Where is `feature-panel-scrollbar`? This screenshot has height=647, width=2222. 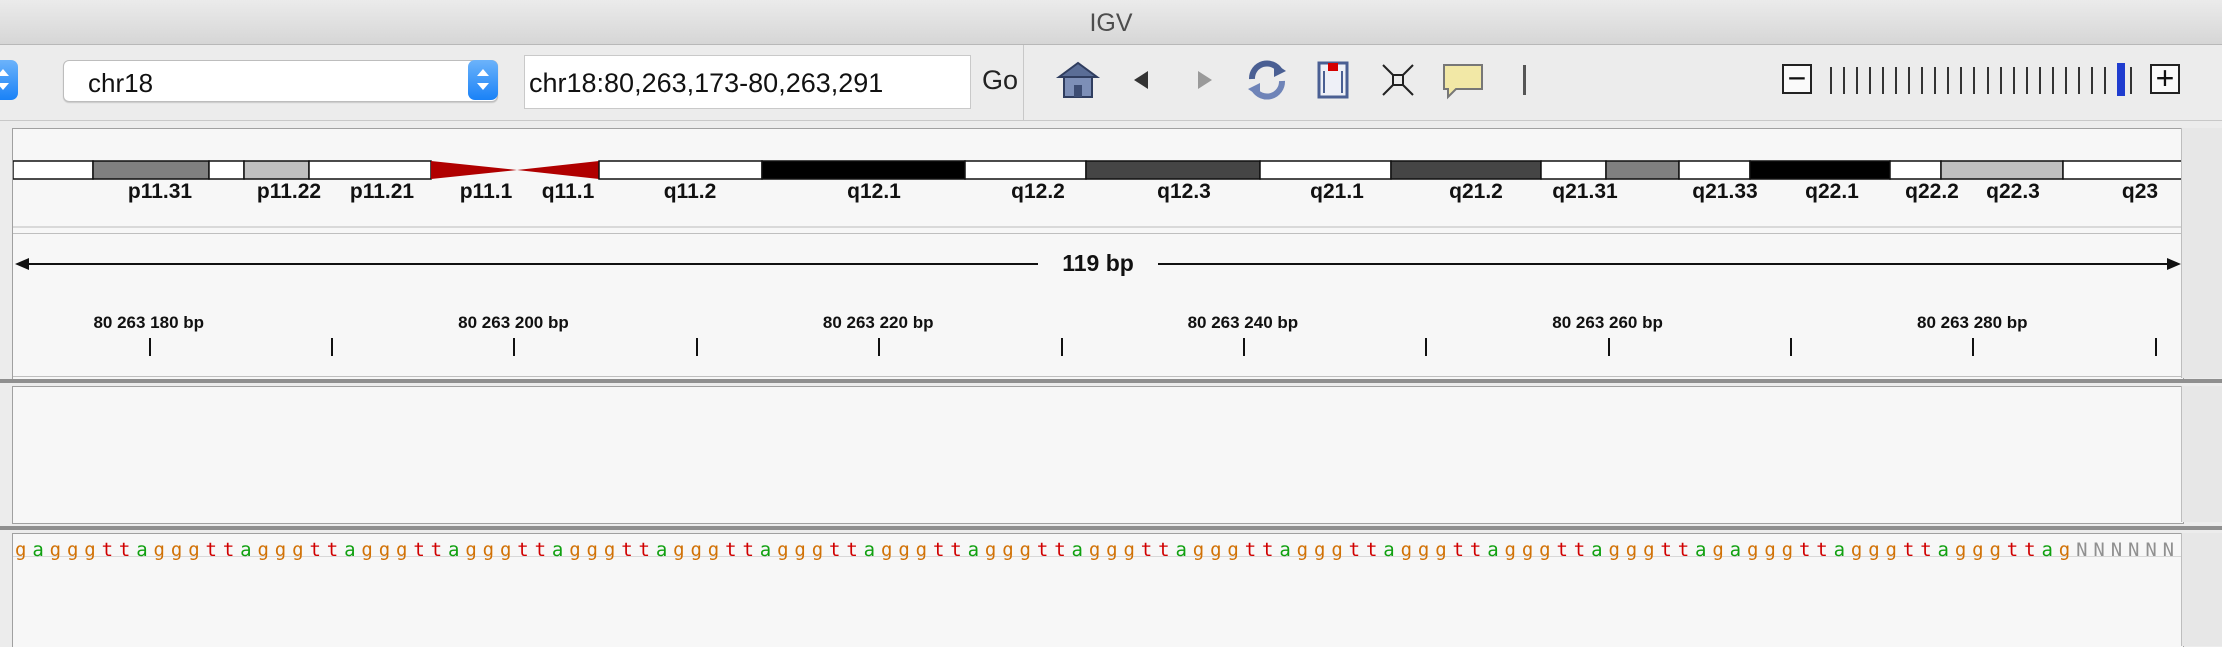 feature-panel-scrollbar is located at coordinates (2201, 589).